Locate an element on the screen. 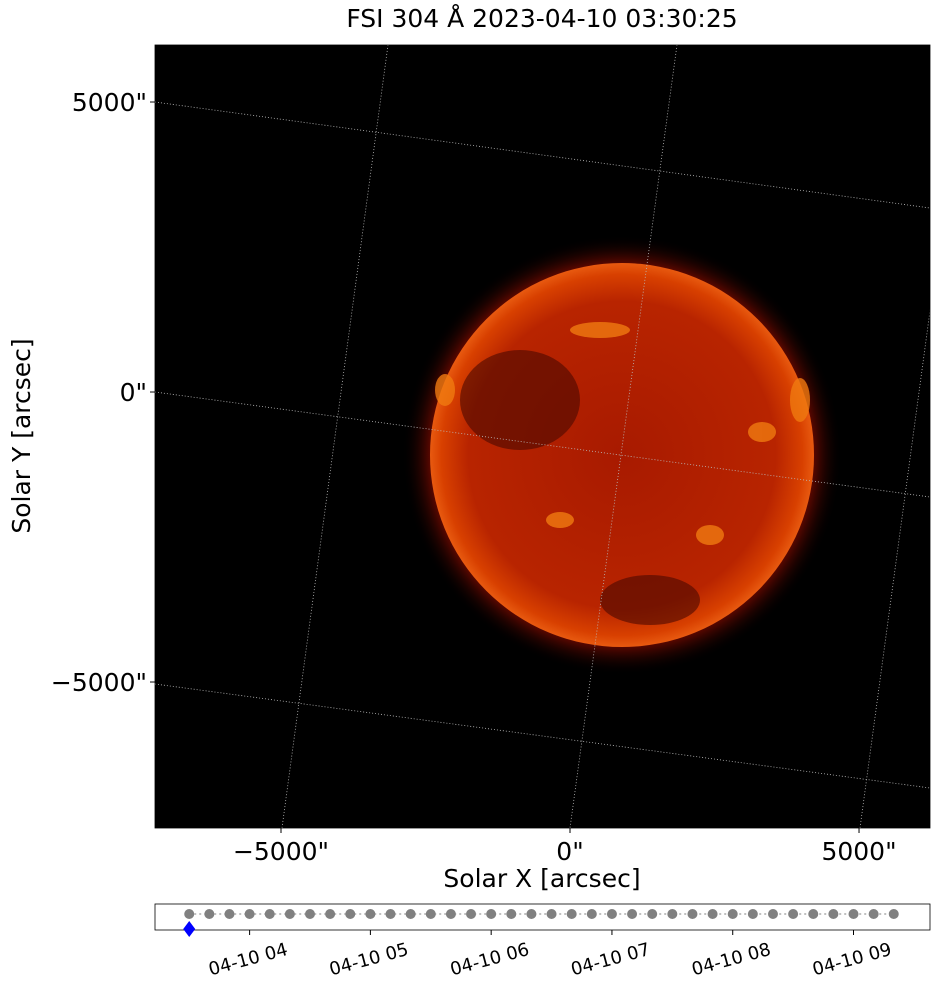 This screenshot has width=939, height=997. x-tick-label: −5000" is located at coordinates (281, 851).